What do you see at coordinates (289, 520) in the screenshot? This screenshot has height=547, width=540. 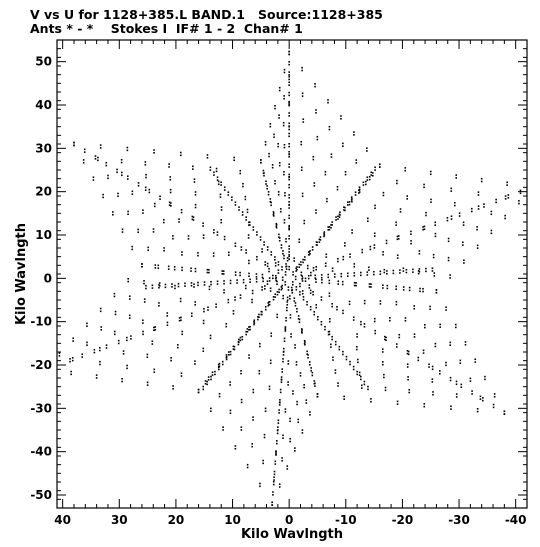 I see `x-tick-label: 0` at bounding box center [289, 520].